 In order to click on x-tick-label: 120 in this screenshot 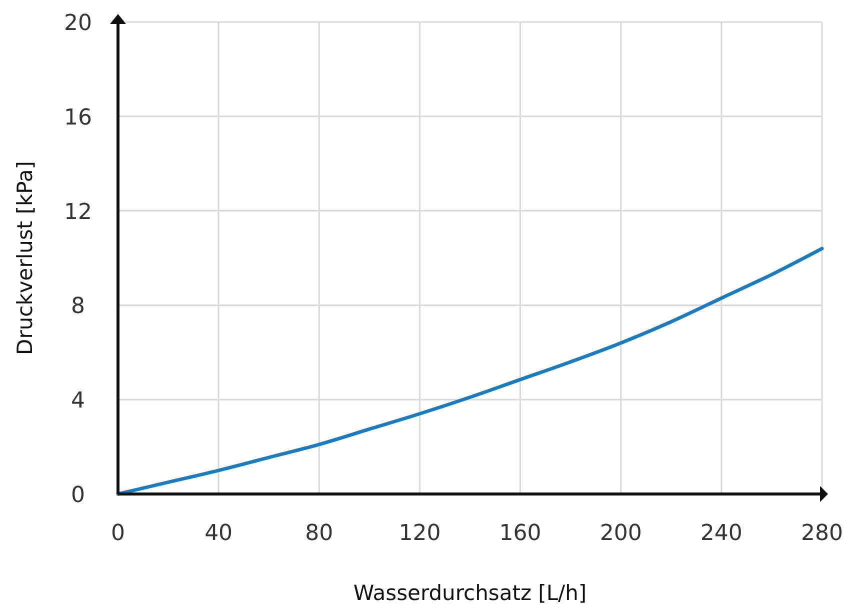, I will do `click(419, 533)`.